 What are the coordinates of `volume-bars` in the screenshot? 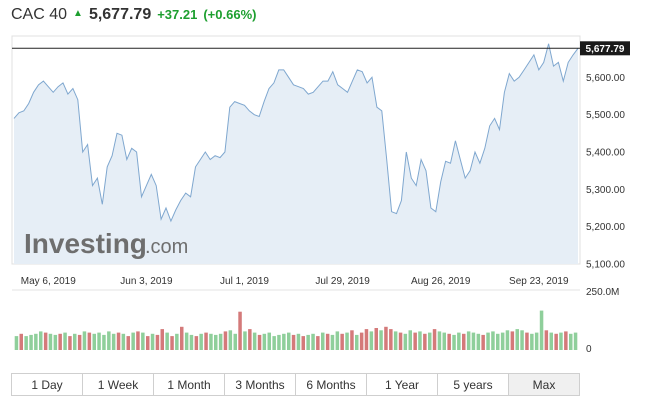 It's located at (296, 330).